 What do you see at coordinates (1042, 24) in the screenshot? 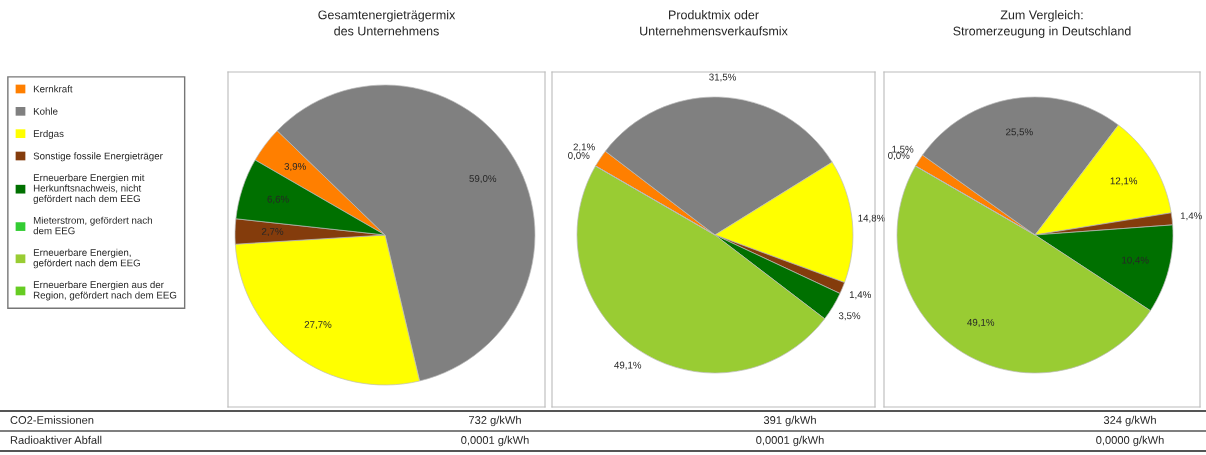
I see `chart-title: Zum Vergleich: Stromerzeugung in Deutschland` at bounding box center [1042, 24].